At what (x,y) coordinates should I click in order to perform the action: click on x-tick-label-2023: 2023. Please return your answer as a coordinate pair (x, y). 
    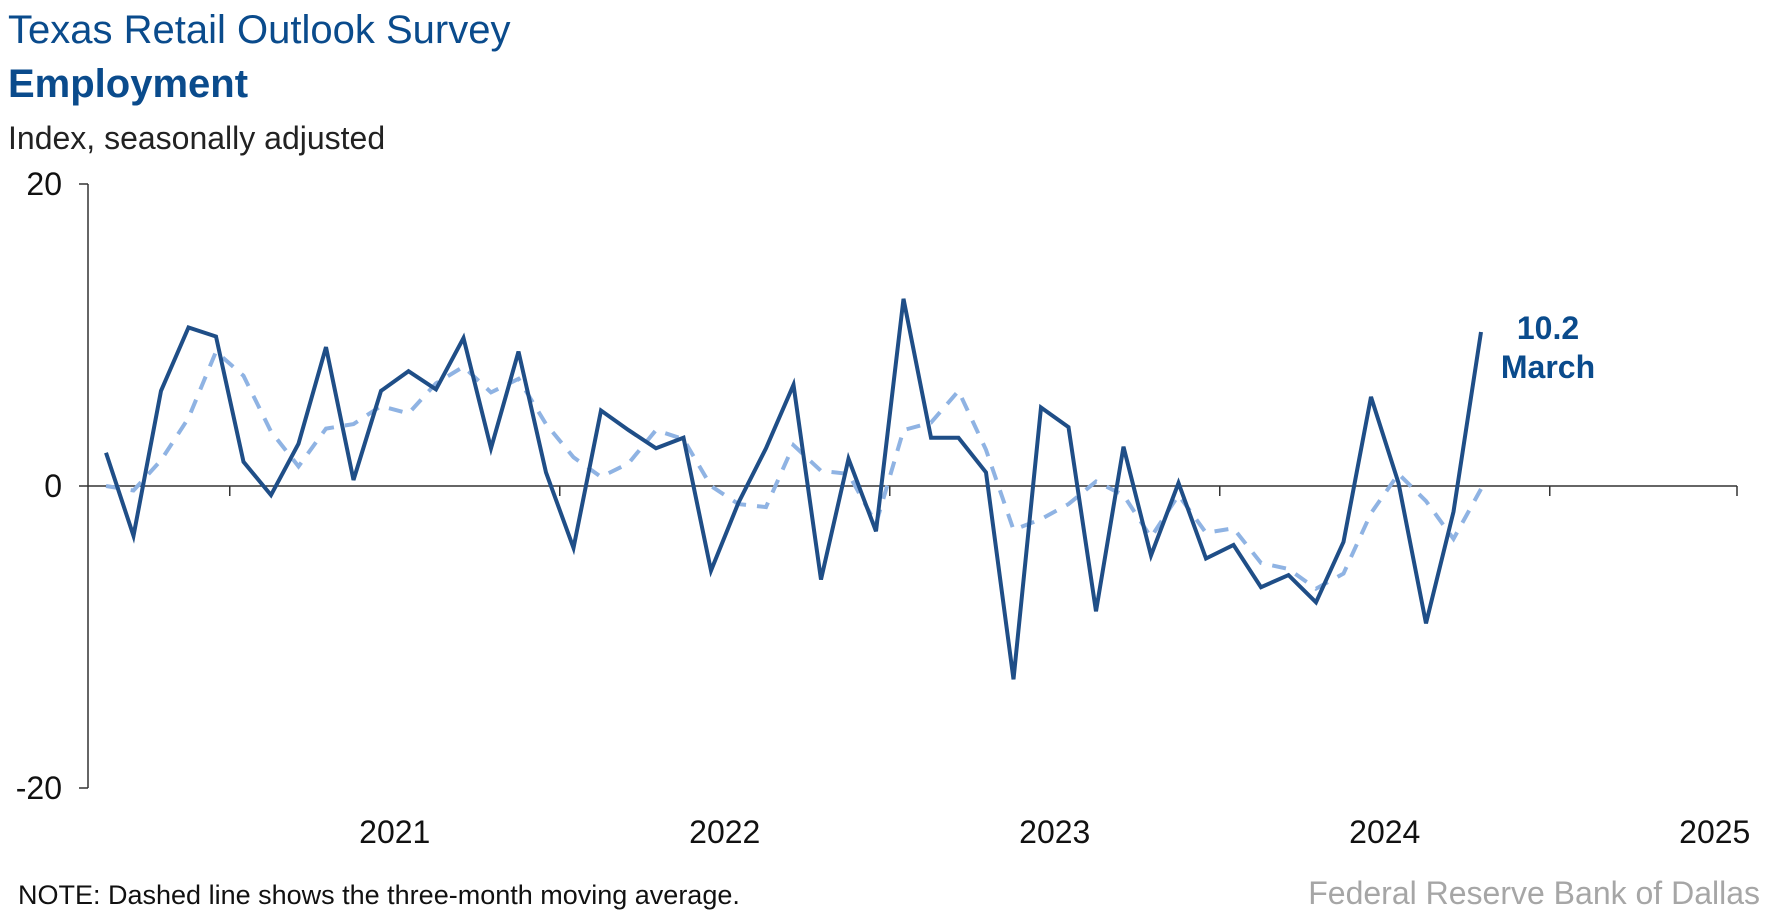
    Looking at the image, I should click on (1054, 832).